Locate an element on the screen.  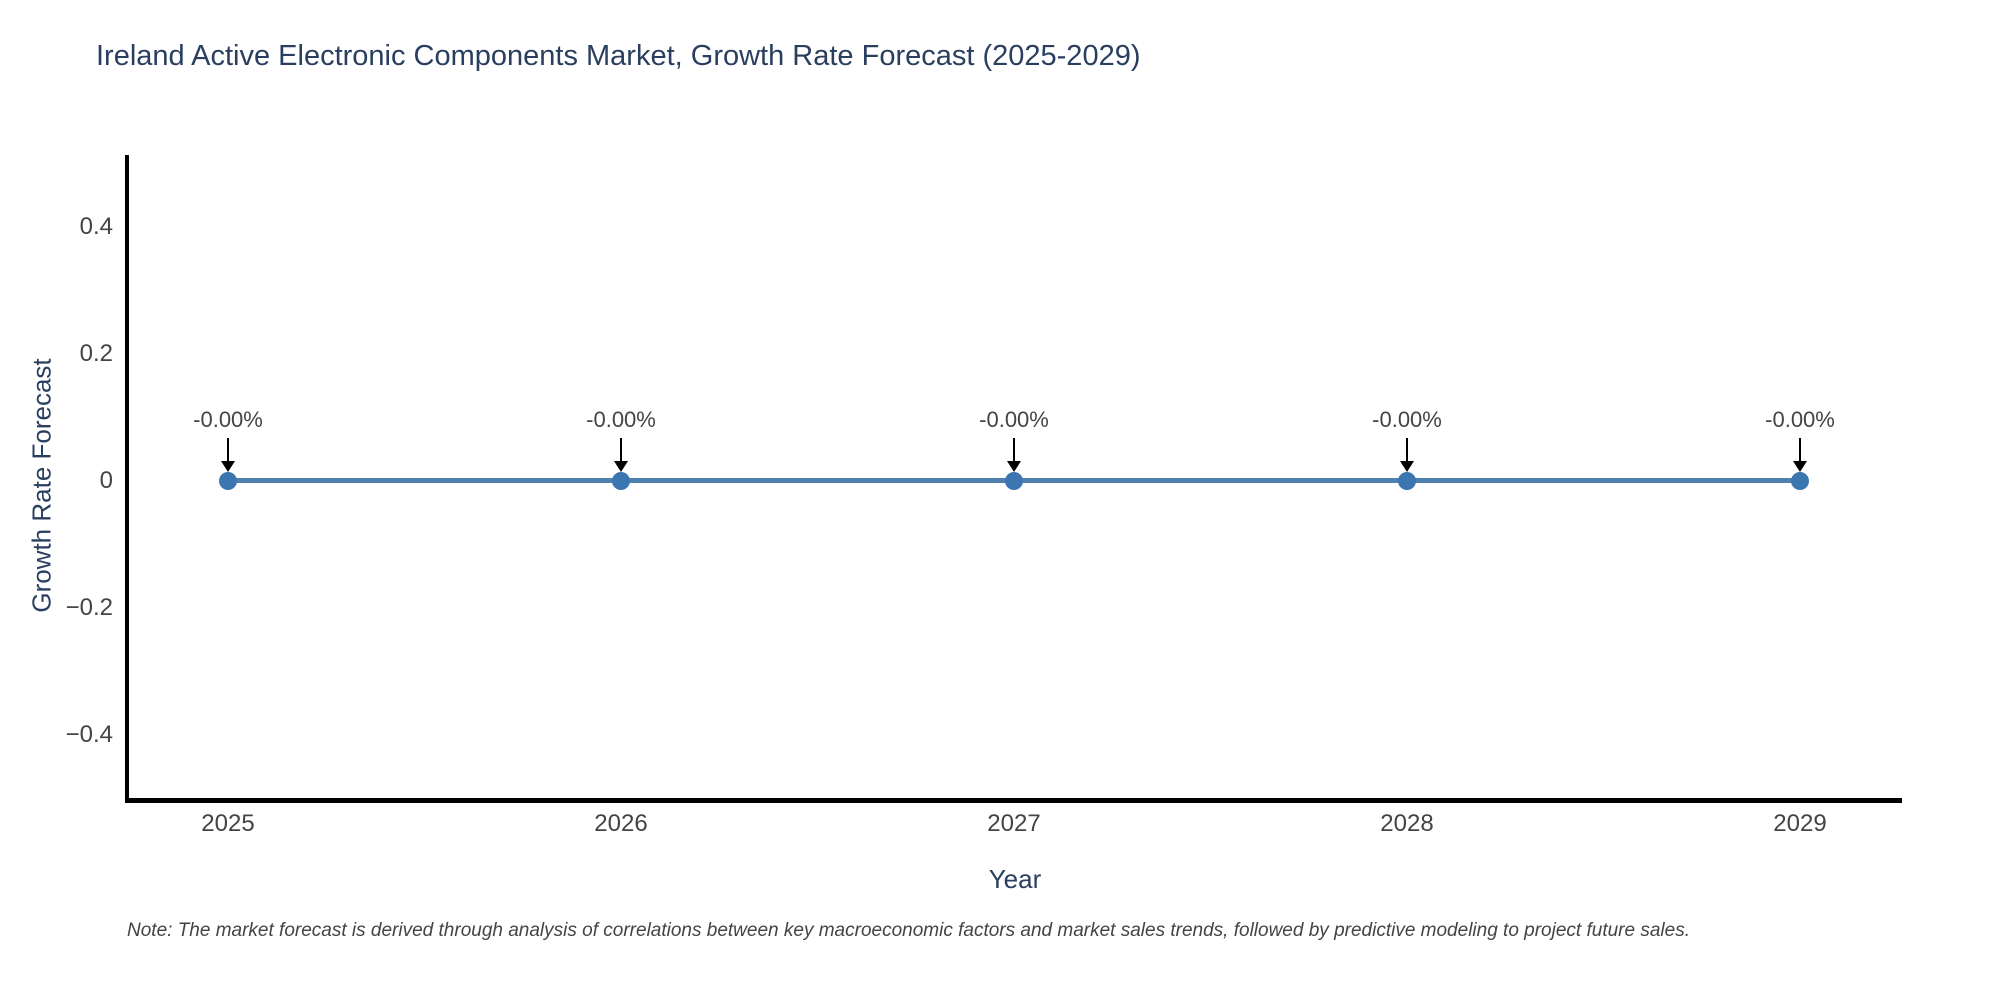
x-axis-title: Year is located at coordinates (1015, 879).